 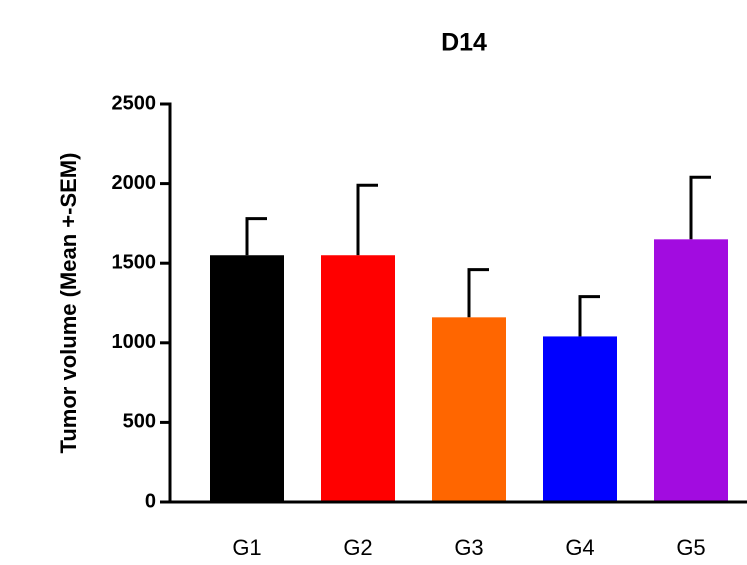 What do you see at coordinates (134, 342) in the screenshot?
I see `y-tick-label: 1000` at bounding box center [134, 342].